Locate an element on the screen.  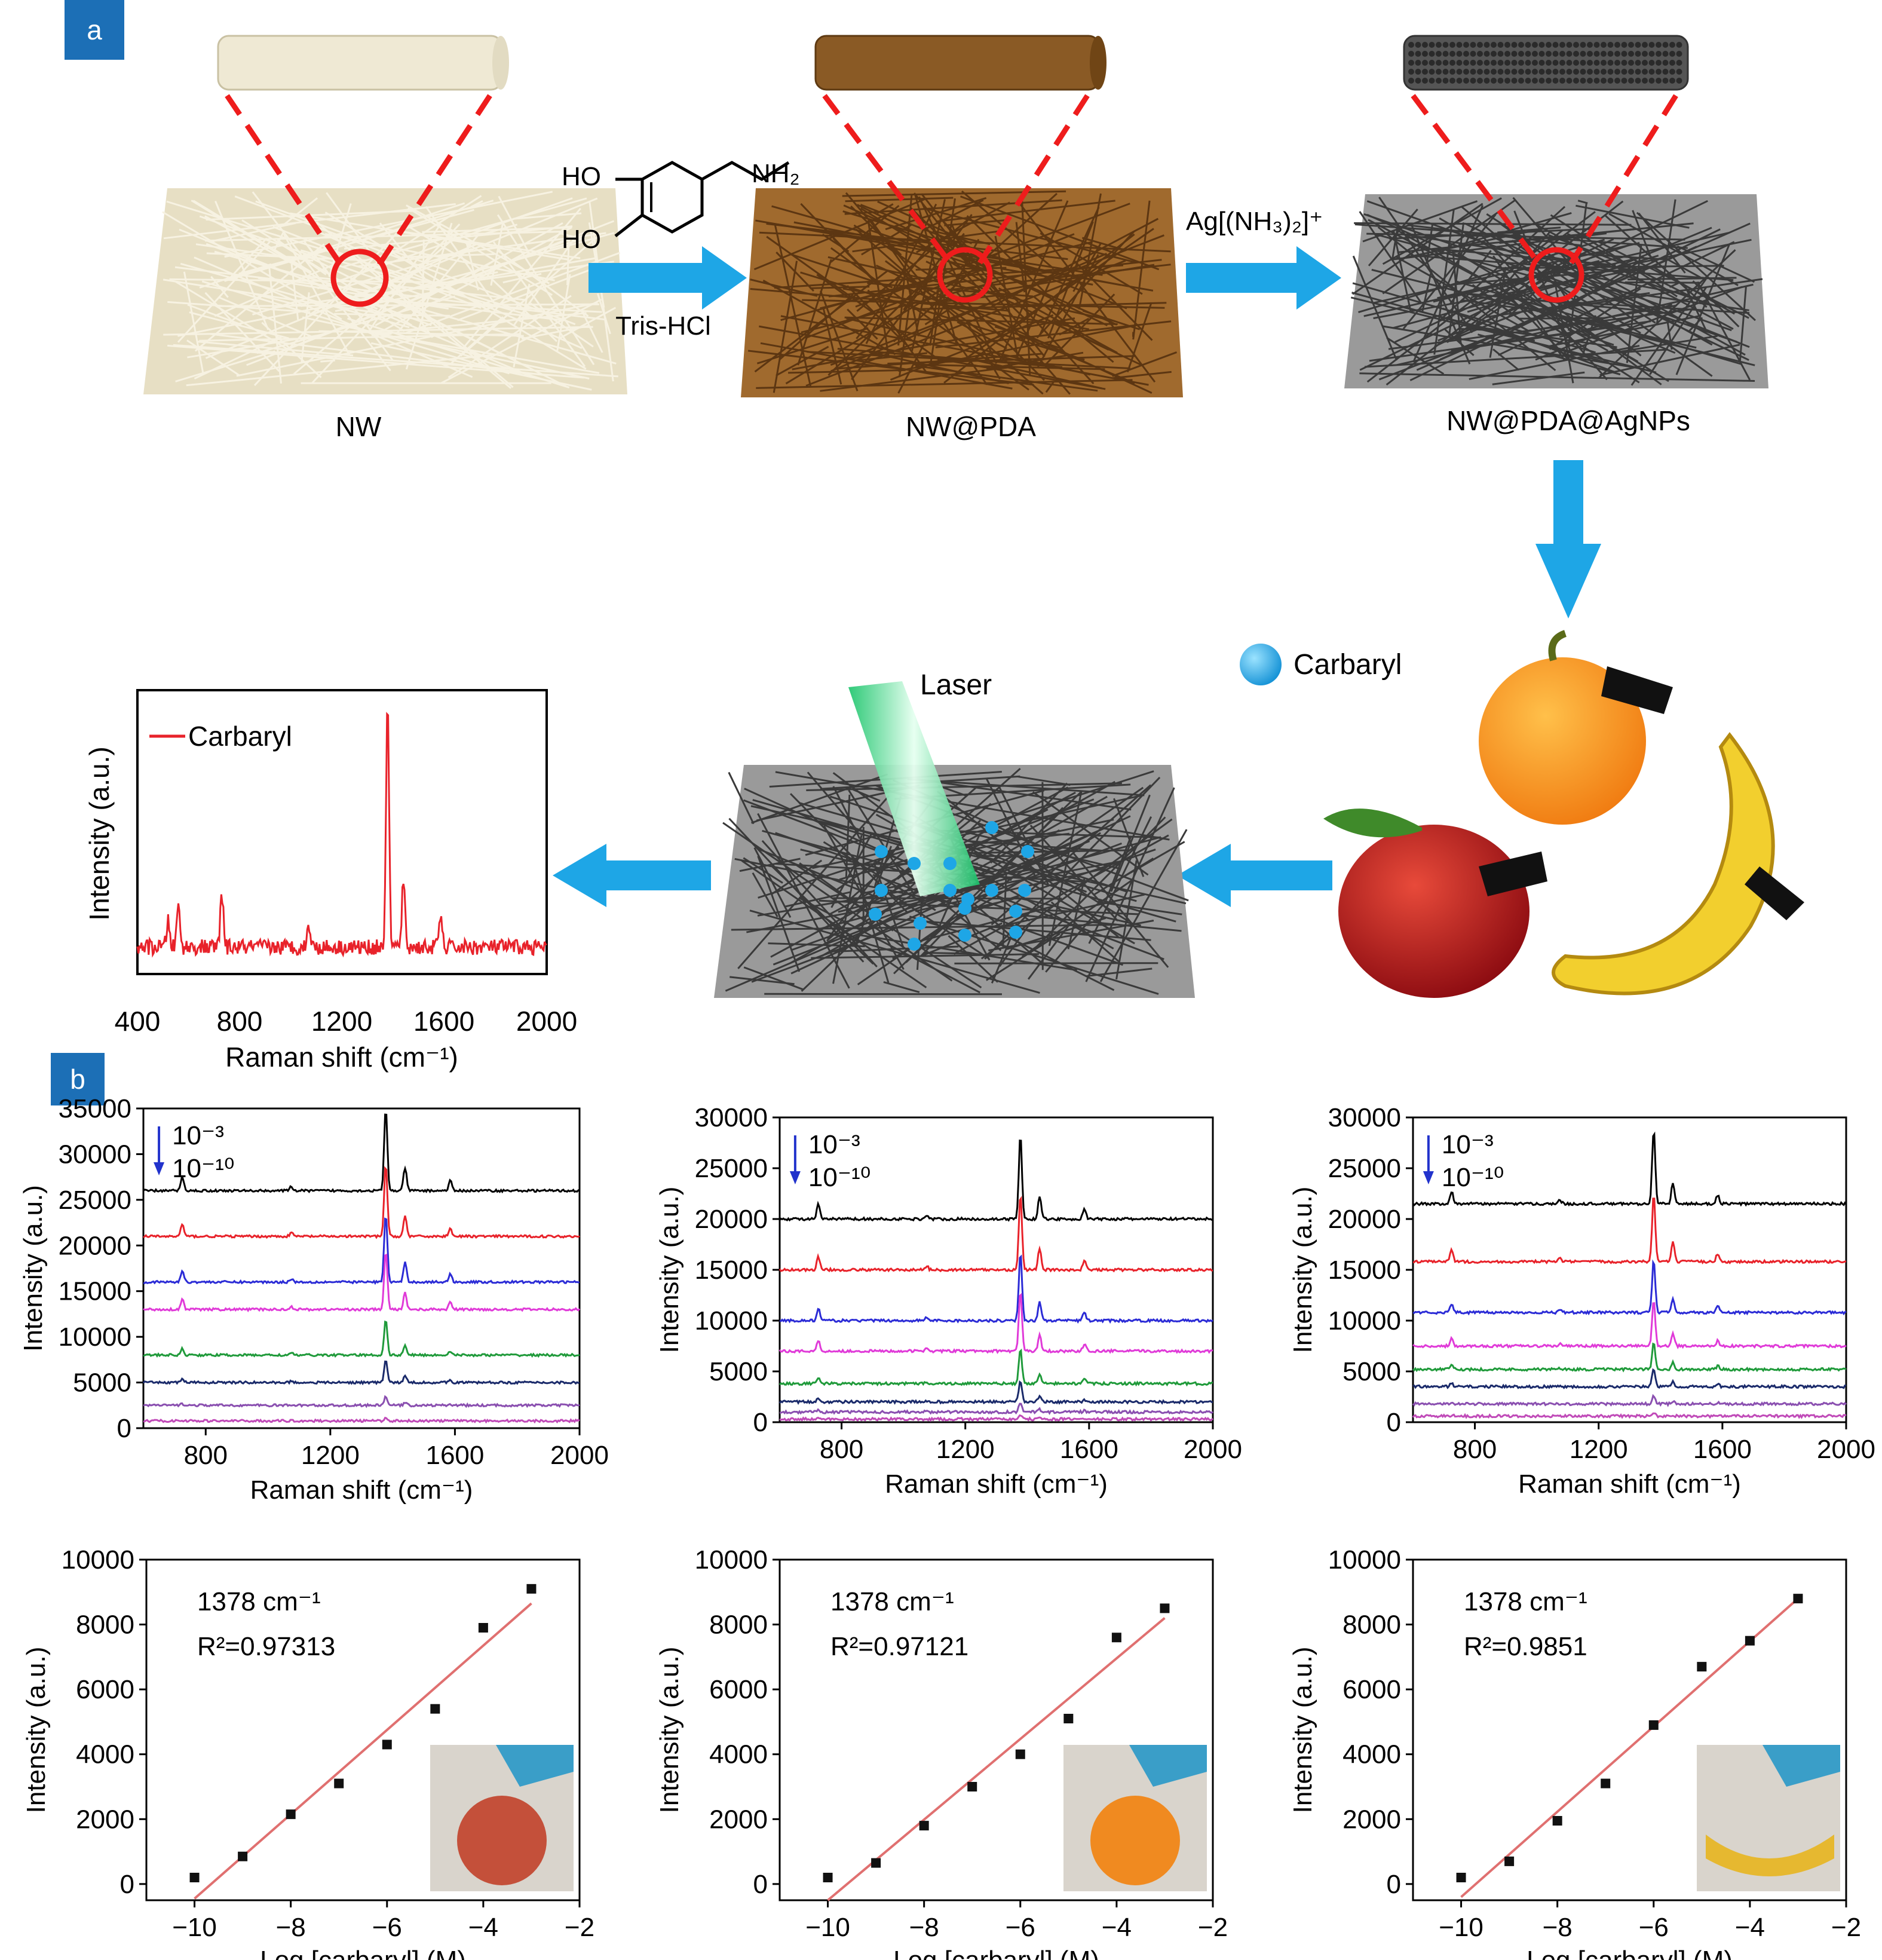
y-axis-label: Intensity (a.u.) is located at coordinates (36, 1730).